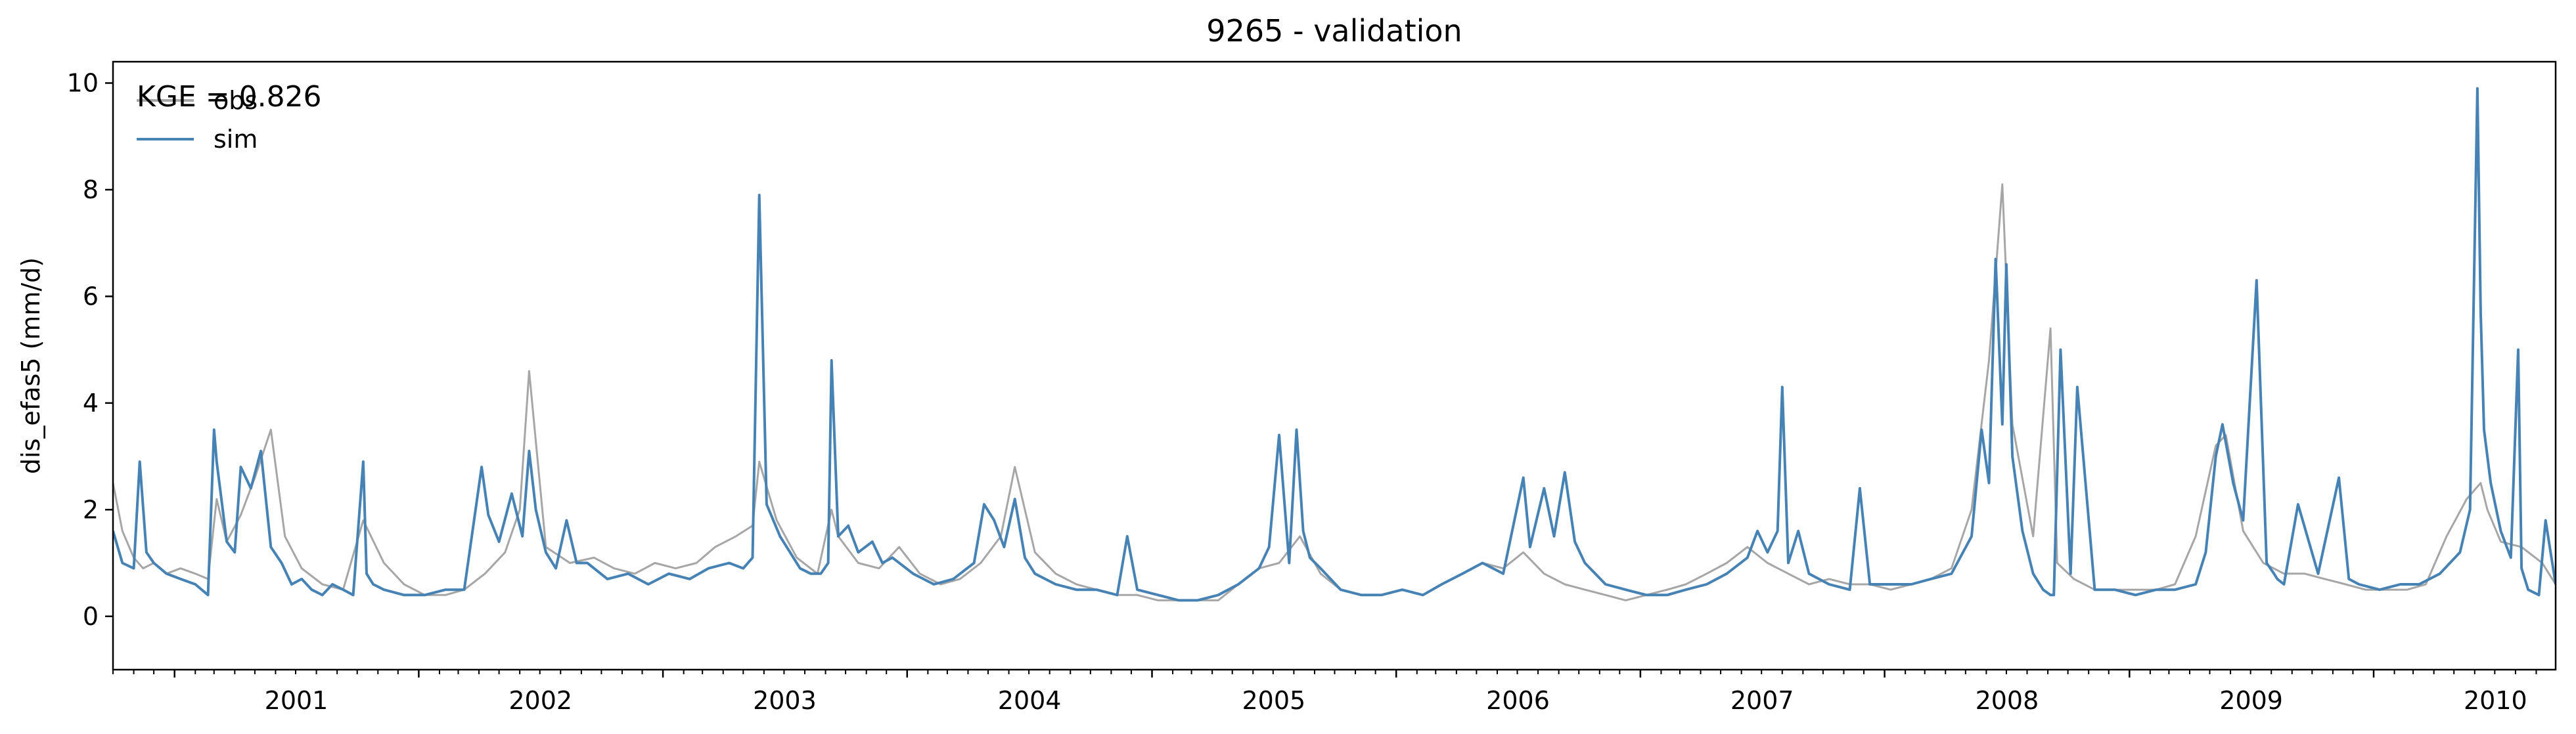 This screenshot has width=2576, height=734. What do you see at coordinates (90, 349) in the screenshot?
I see `y-axis: 0 2 4 6 8 10` at bounding box center [90, 349].